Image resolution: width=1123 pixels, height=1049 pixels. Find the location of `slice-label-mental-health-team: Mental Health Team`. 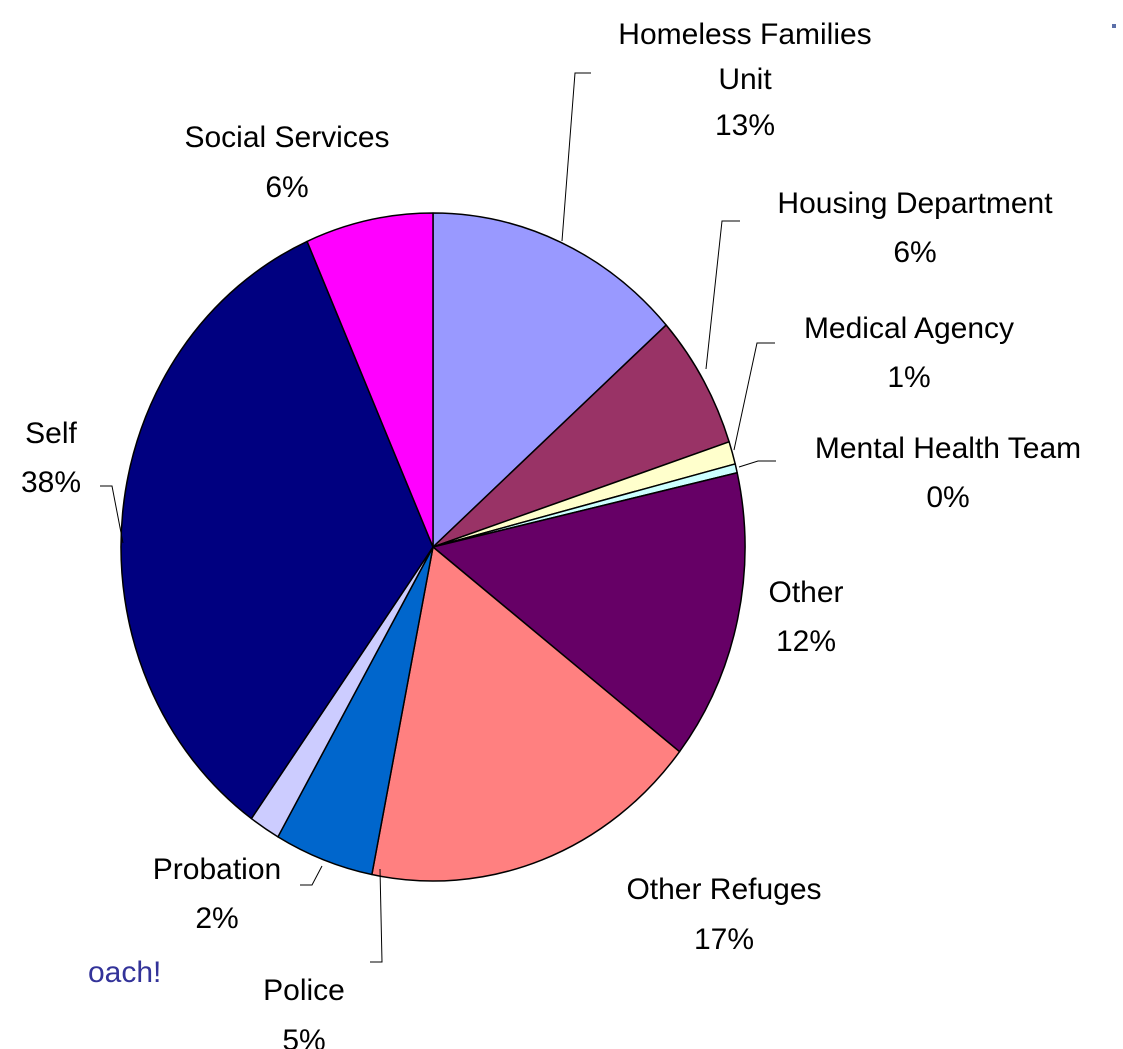

slice-label-mental-health-team: Mental Health Team is located at coordinates (948, 448).